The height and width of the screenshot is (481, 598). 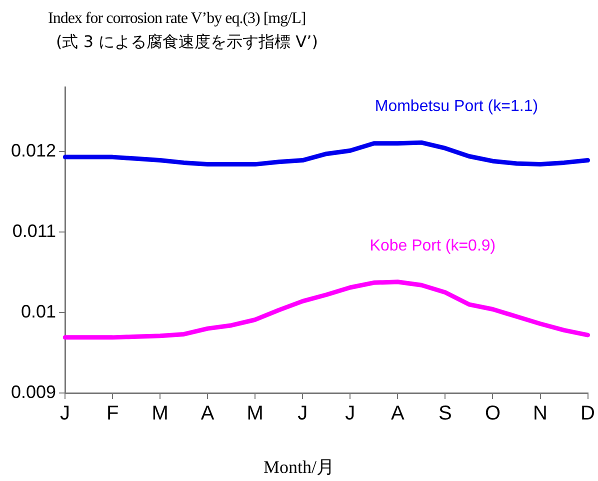 I want to click on chart-subtitle: (式 3 による腐食速度を示す指標 V’), so click(x=187, y=42).